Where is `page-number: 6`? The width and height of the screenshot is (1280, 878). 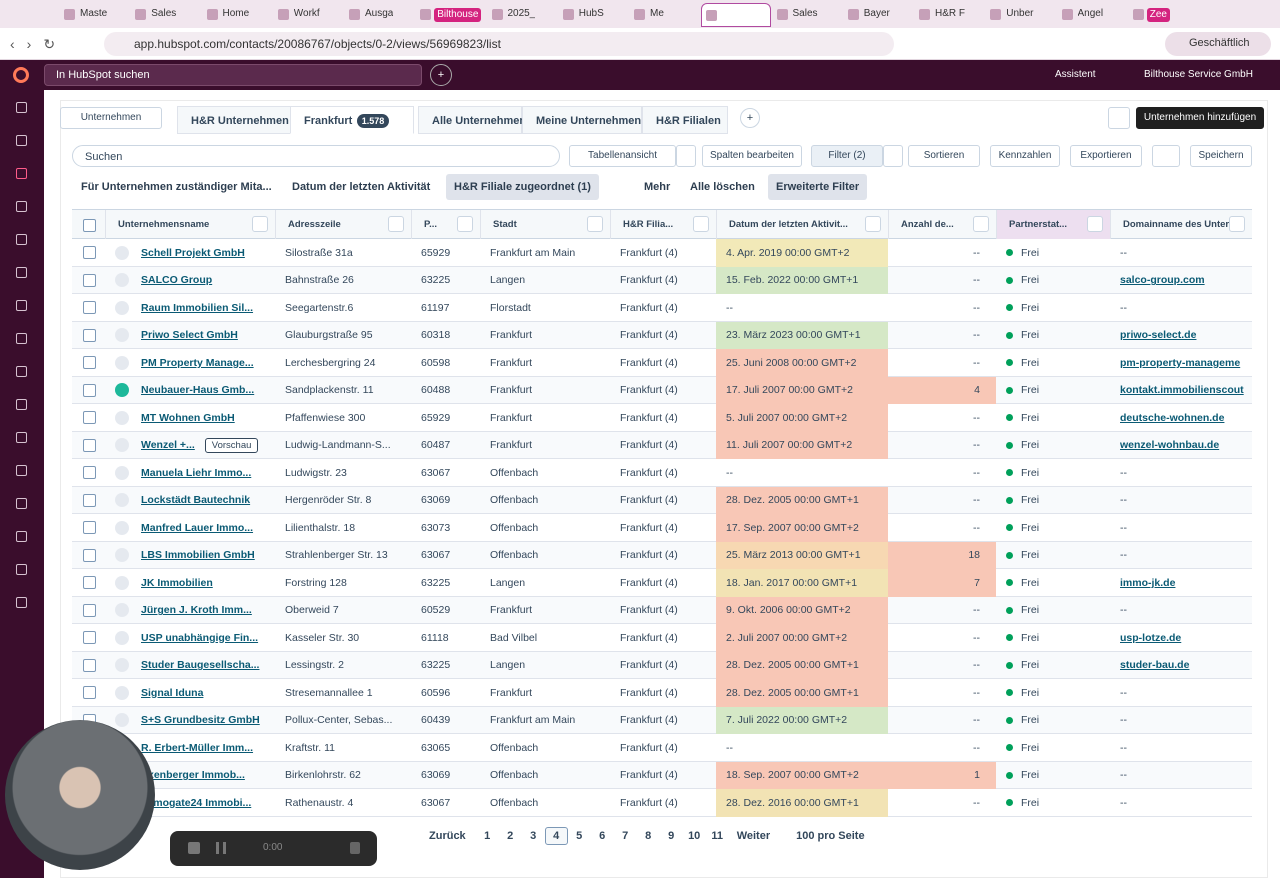 page-number: 6 is located at coordinates (602, 836).